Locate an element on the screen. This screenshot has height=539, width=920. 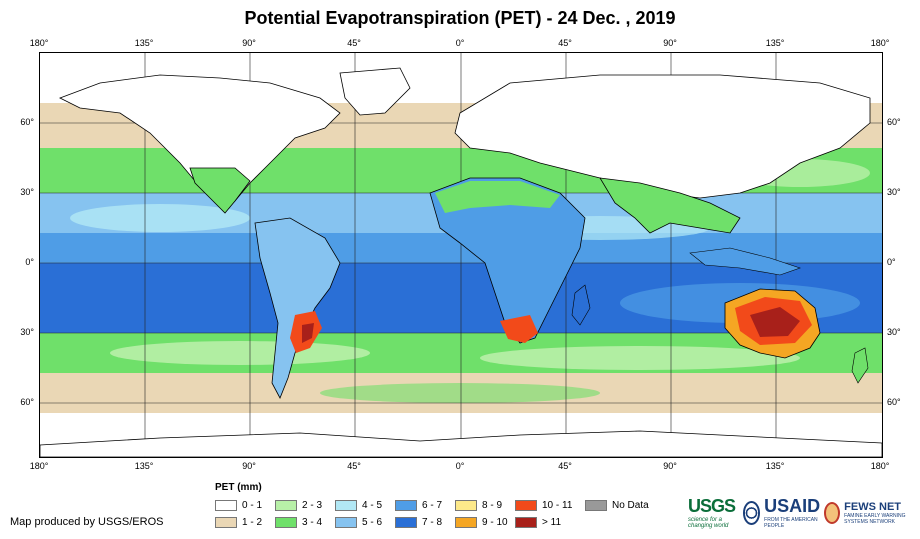
legend-item: 10 - 11 is located at coordinates (543, 505).